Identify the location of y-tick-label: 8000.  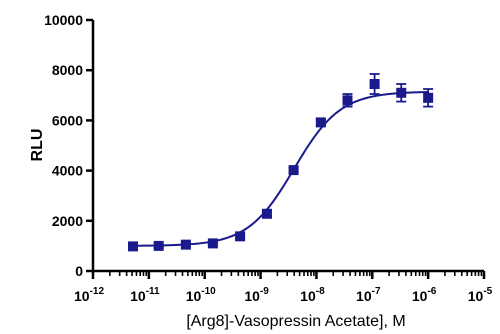
(67, 70).